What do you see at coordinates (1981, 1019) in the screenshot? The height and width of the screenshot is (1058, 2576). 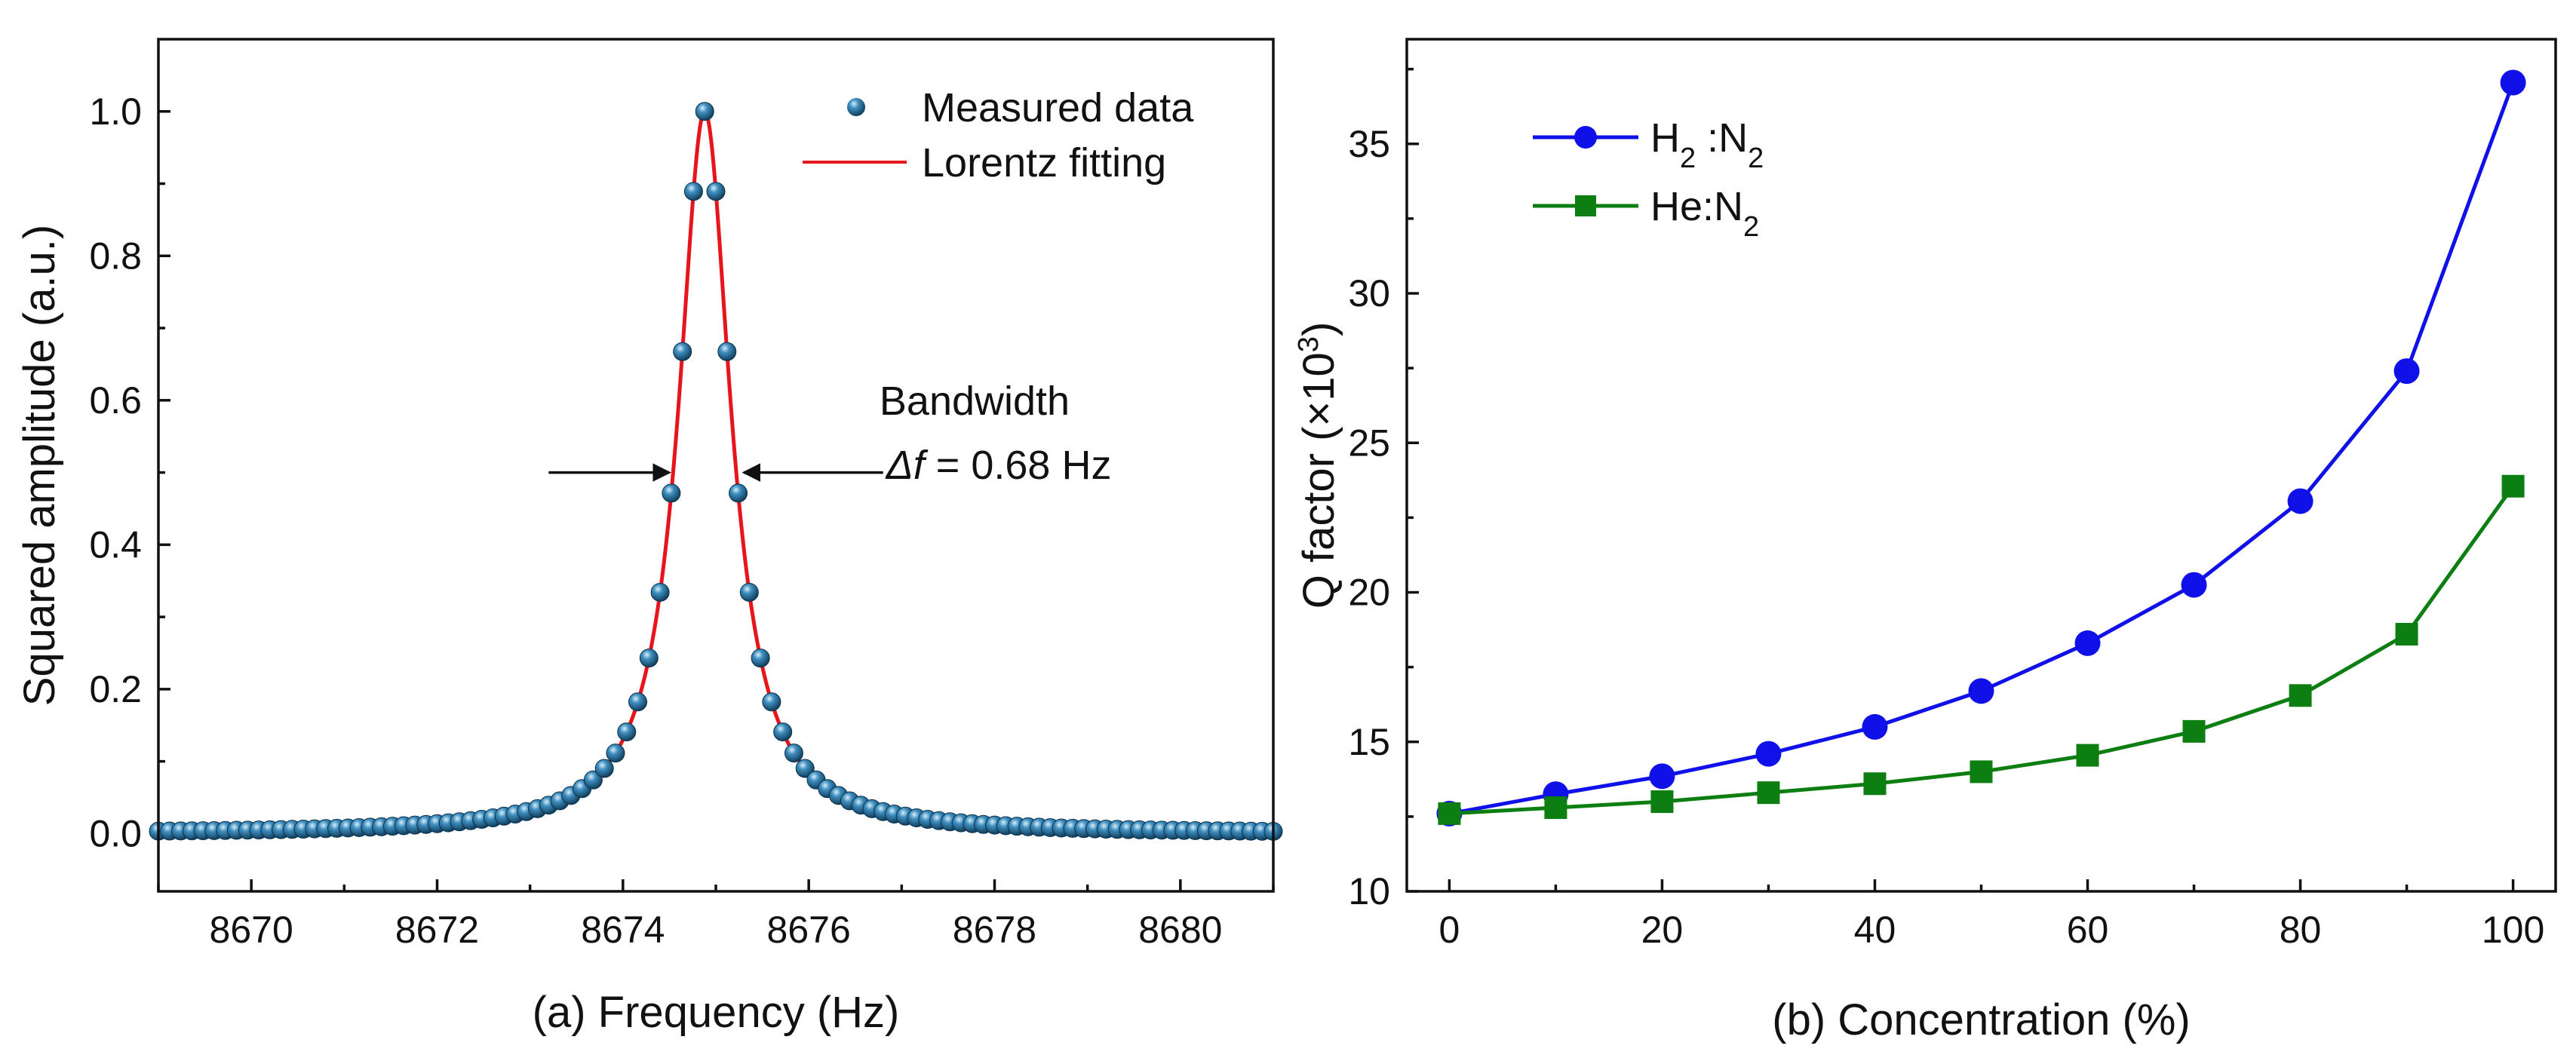 I see `panel-b-x-axis-label: (b) Concentration (%)` at bounding box center [1981, 1019].